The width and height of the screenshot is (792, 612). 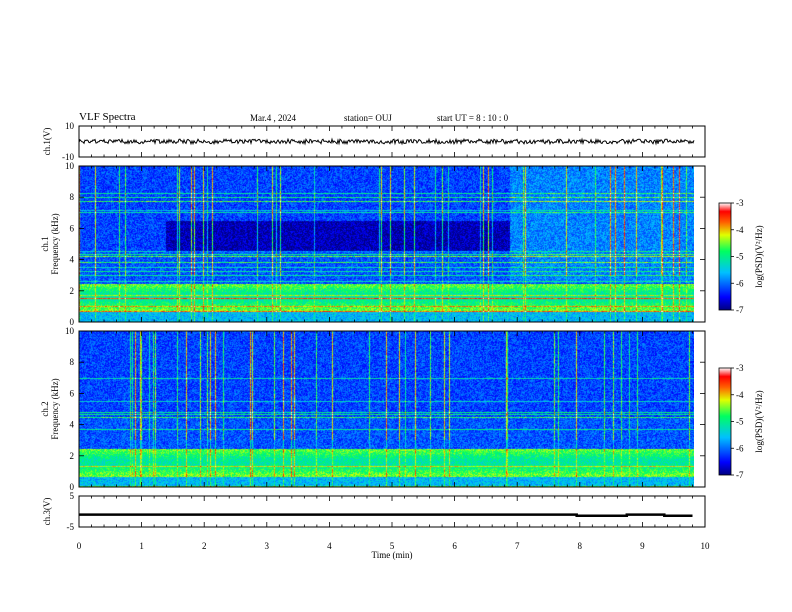 What do you see at coordinates (386, 515) in the screenshot?
I see `ch3-waveform-line` at bounding box center [386, 515].